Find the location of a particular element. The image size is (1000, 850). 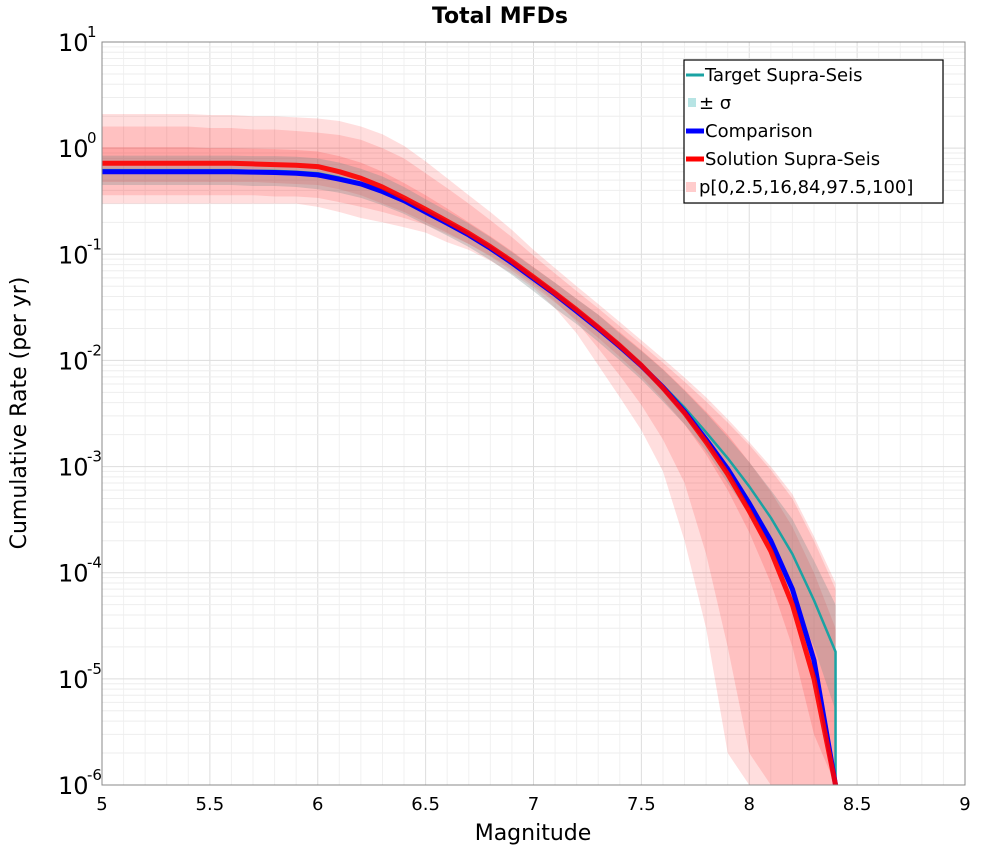

y-axis-label: Cumulative Rate (per yr) is located at coordinates (19, 413).